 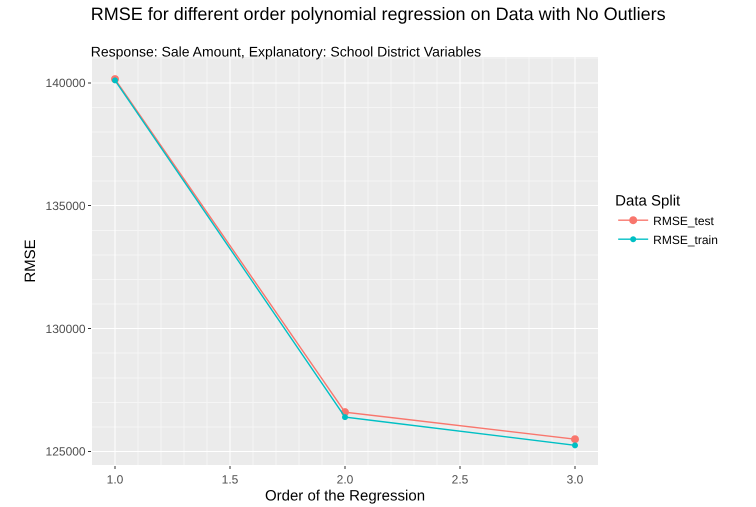 What do you see at coordinates (286, 51) in the screenshot?
I see `chart-subtitle: Response: Sale Amount, Explanatory: School District Variables` at bounding box center [286, 51].